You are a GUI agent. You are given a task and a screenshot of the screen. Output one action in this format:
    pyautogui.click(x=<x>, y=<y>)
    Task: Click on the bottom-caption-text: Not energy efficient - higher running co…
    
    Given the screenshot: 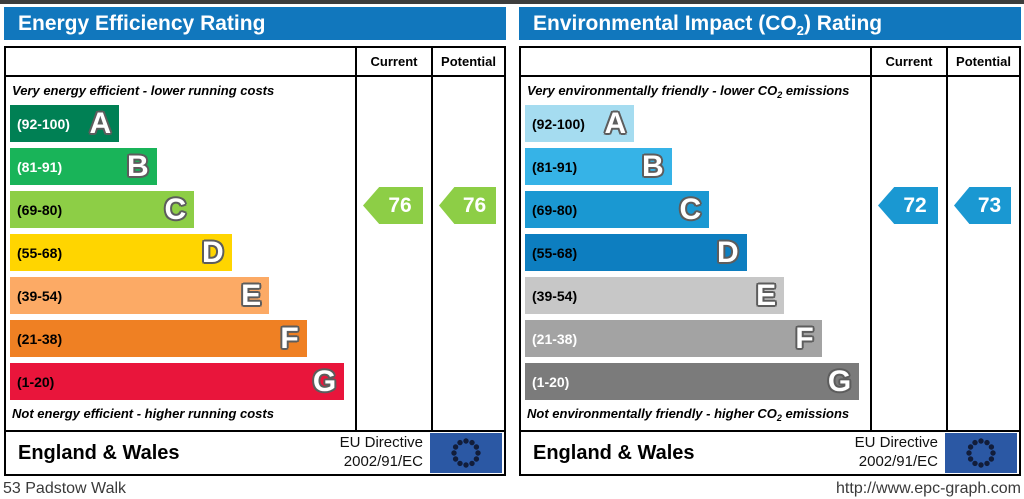 What is the action you would take?
    pyautogui.click(x=143, y=413)
    